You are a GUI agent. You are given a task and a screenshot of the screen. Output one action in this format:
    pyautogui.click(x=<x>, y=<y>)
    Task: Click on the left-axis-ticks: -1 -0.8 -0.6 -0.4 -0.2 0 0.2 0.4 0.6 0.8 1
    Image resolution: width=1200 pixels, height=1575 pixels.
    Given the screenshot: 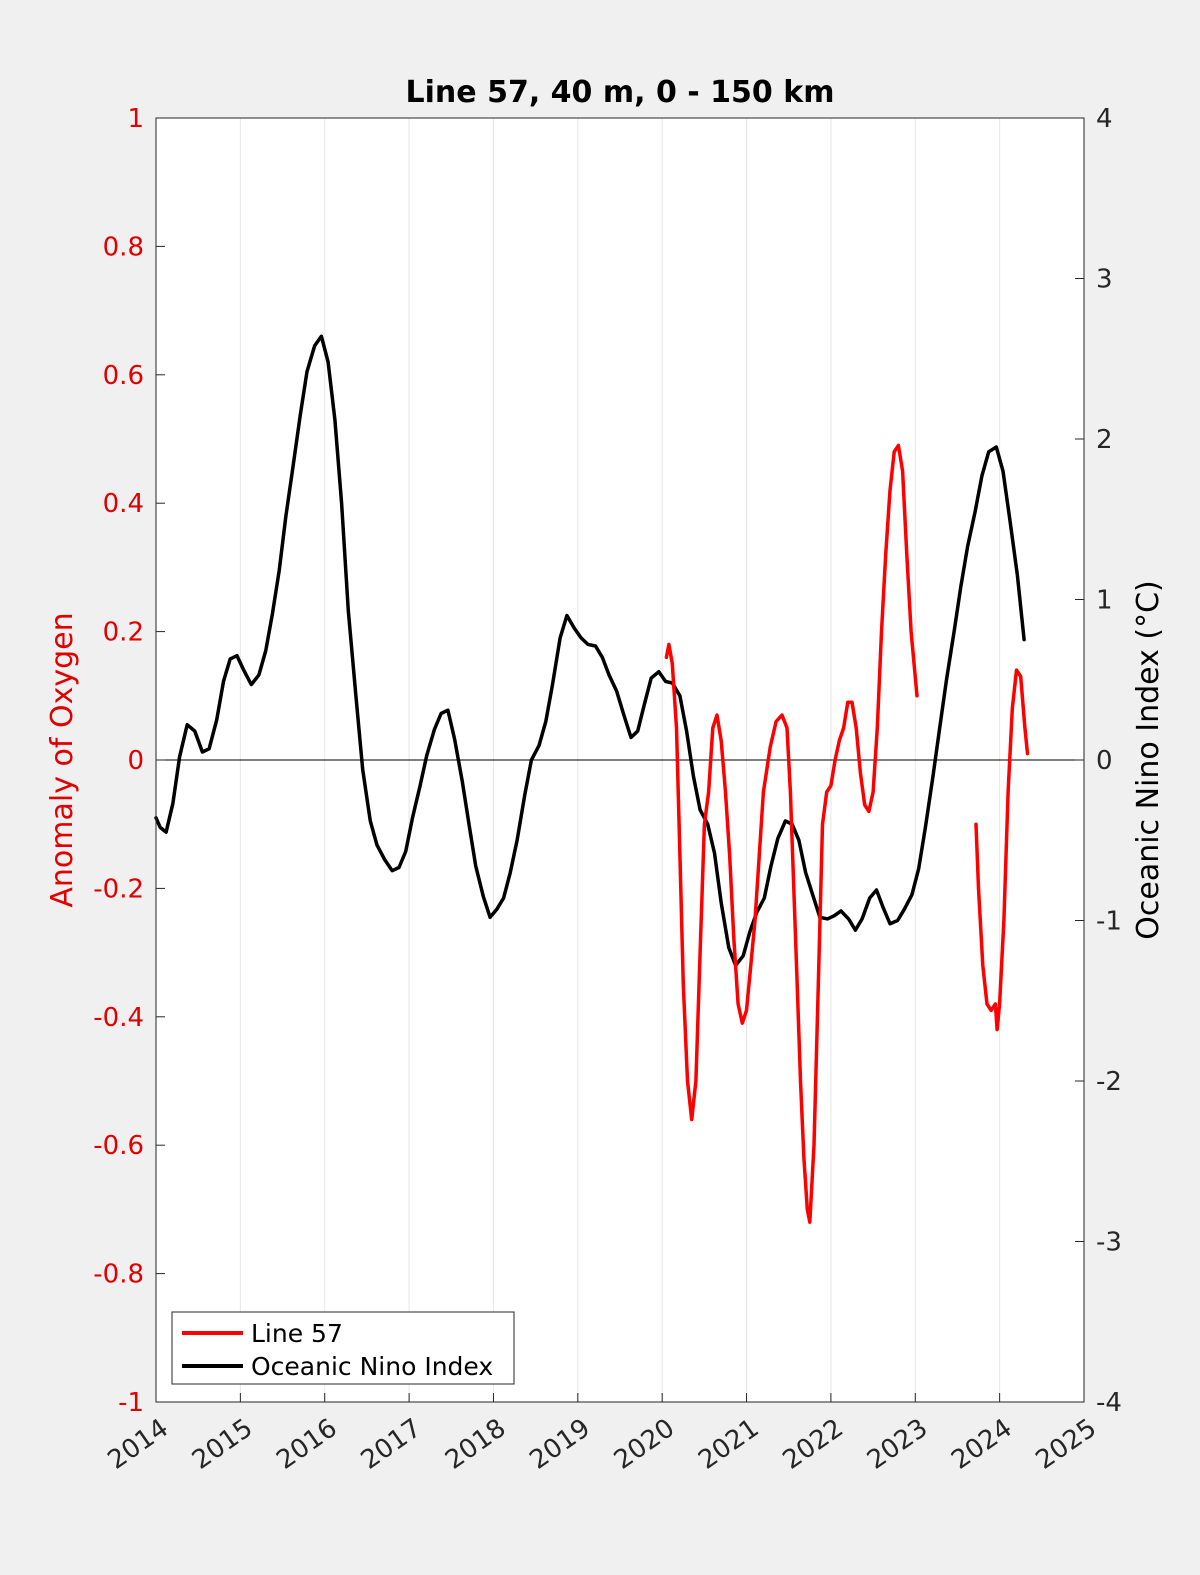 What is the action you would take?
    pyautogui.click(x=129, y=761)
    